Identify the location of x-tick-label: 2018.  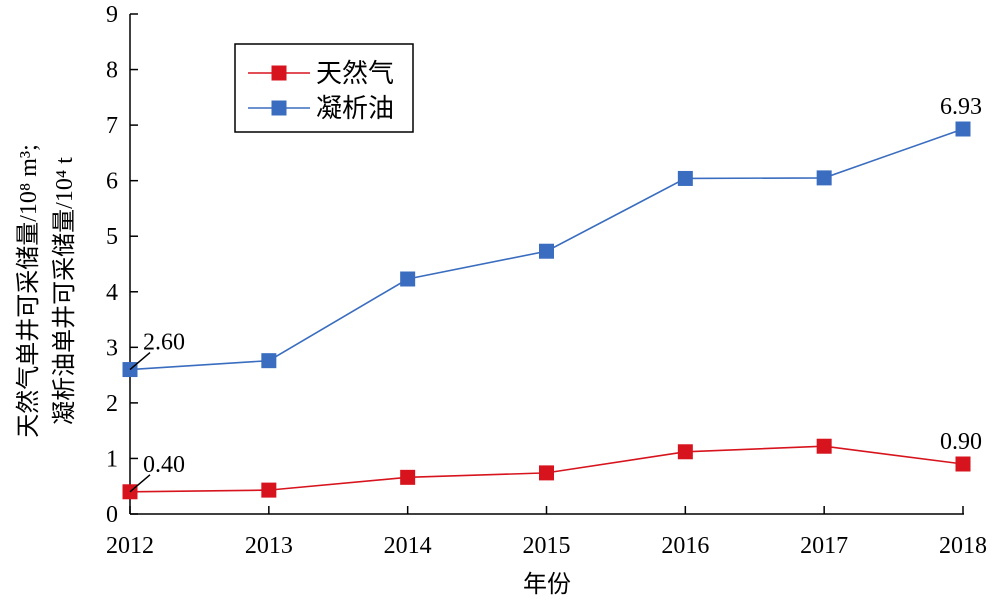
(963, 546).